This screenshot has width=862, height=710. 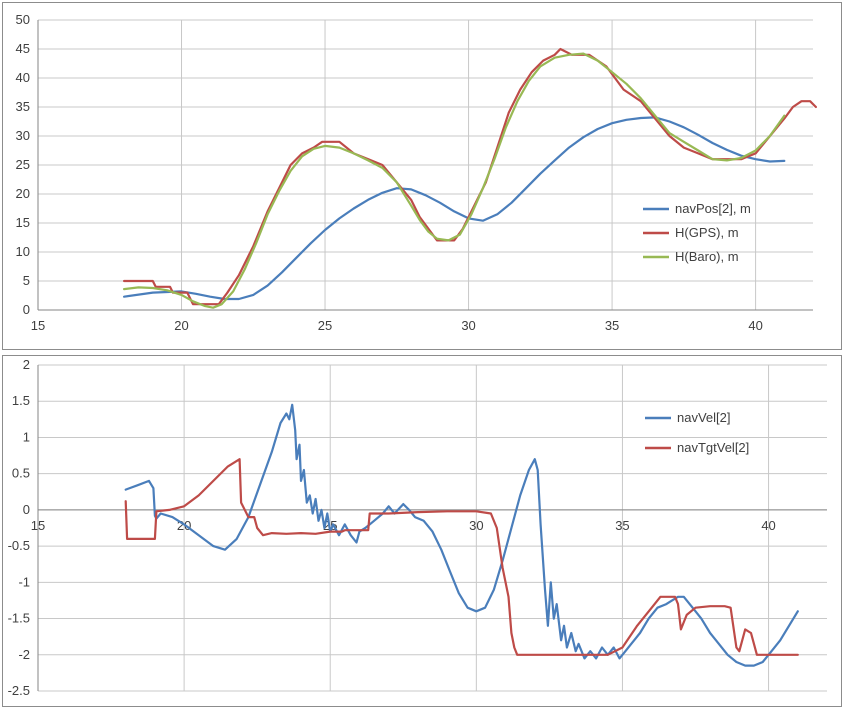 I want to click on y-tick-label: 30, so click(x=23, y=135).